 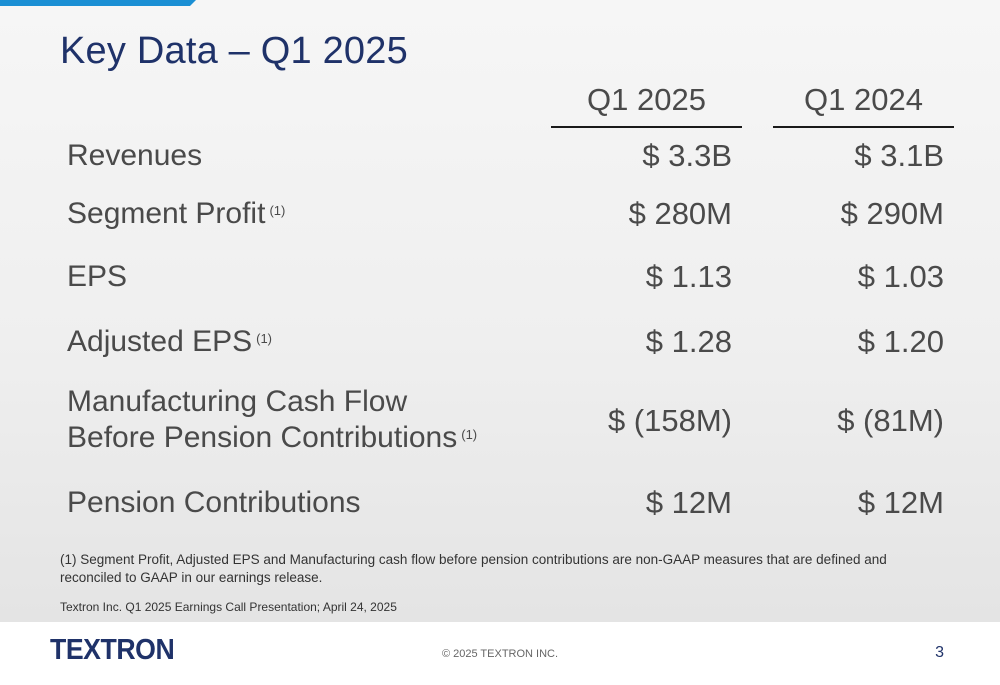 What do you see at coordinates (680, 213) in the screenshot?
I see `value-q1-2025: $ 280M` at bounding box center [680, 213].